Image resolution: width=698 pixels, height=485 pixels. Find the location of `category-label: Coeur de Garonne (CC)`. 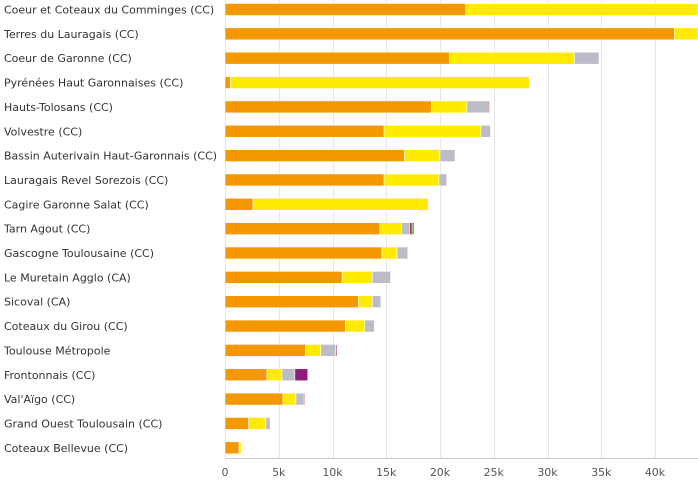

category-label: Coeur de Garonne (CC) is located at coordinates (68, 58).